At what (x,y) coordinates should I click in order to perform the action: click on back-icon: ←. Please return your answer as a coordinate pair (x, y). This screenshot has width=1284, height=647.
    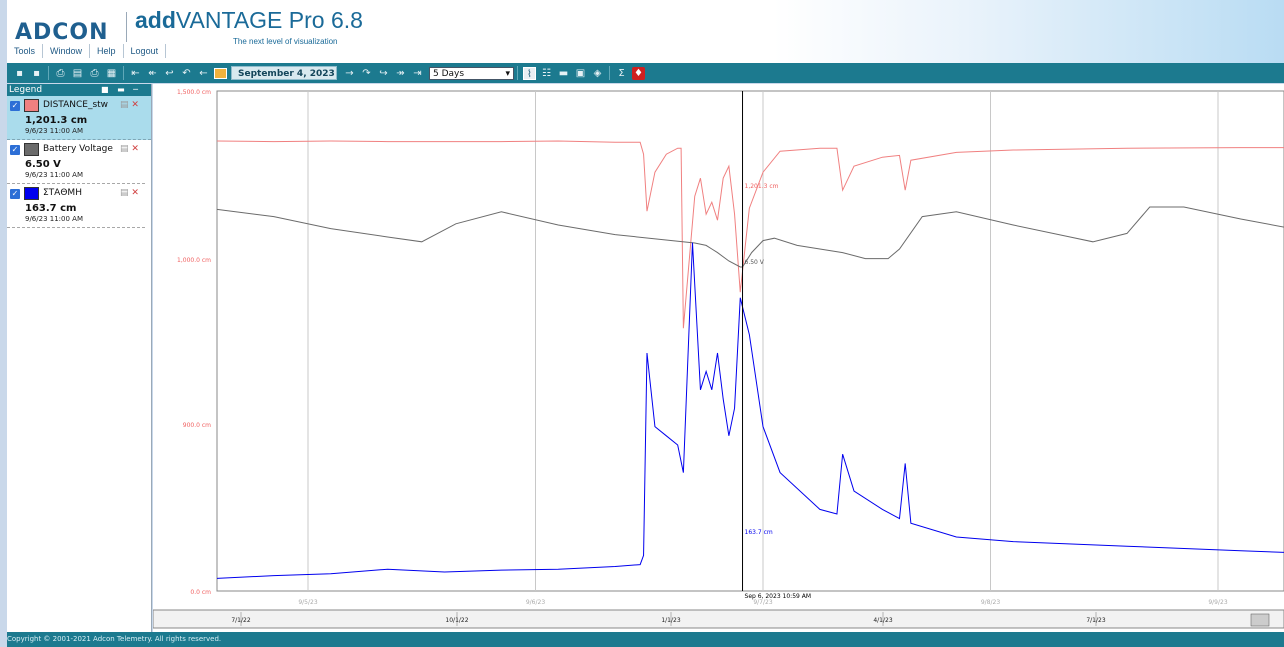
    Looking at the image, I should click on (203, 73).